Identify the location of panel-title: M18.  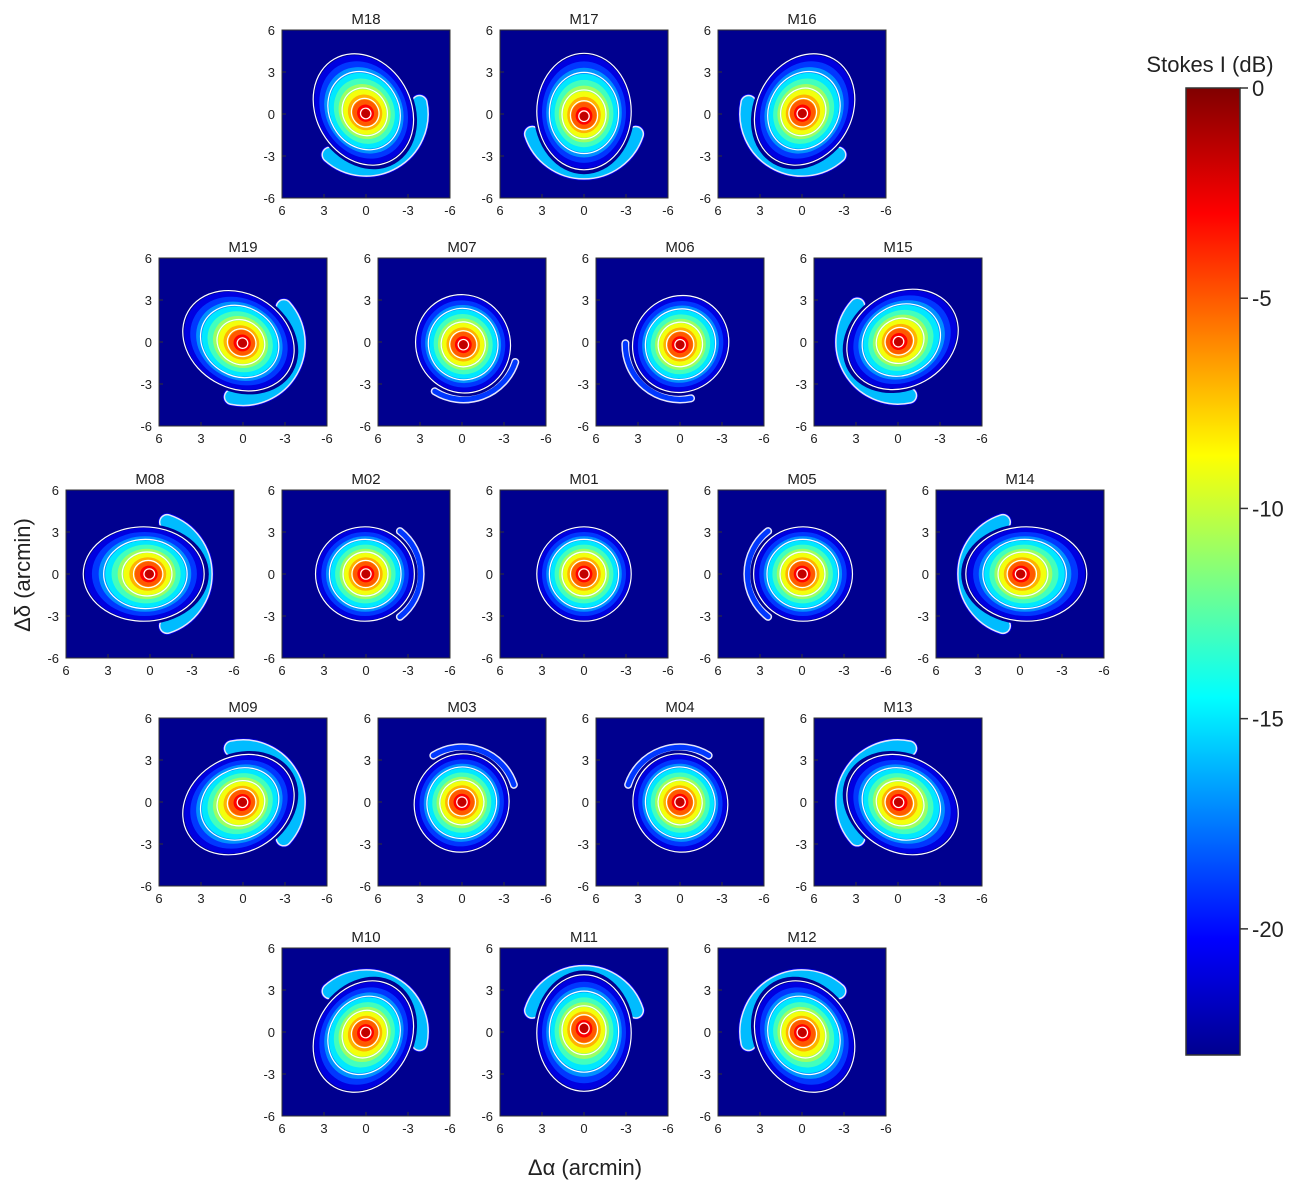
(365, 19).